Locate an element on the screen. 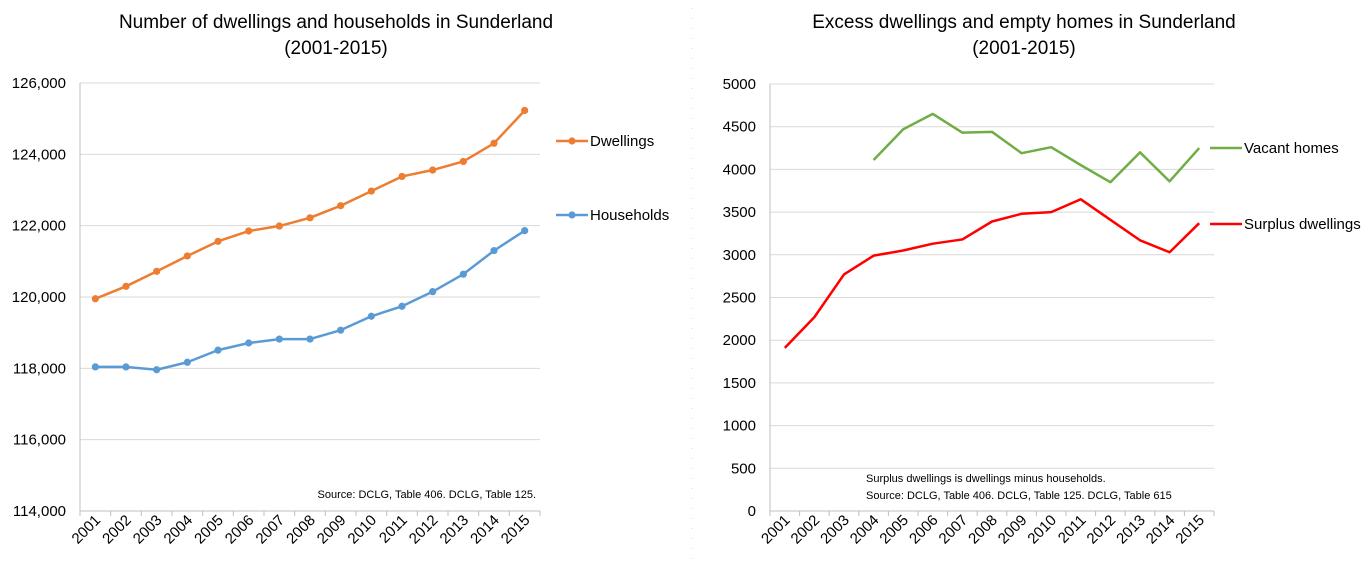 This screenshot has width=1370, height=568. y-tick-label: 126,000 is located at coordinates (39, 83).